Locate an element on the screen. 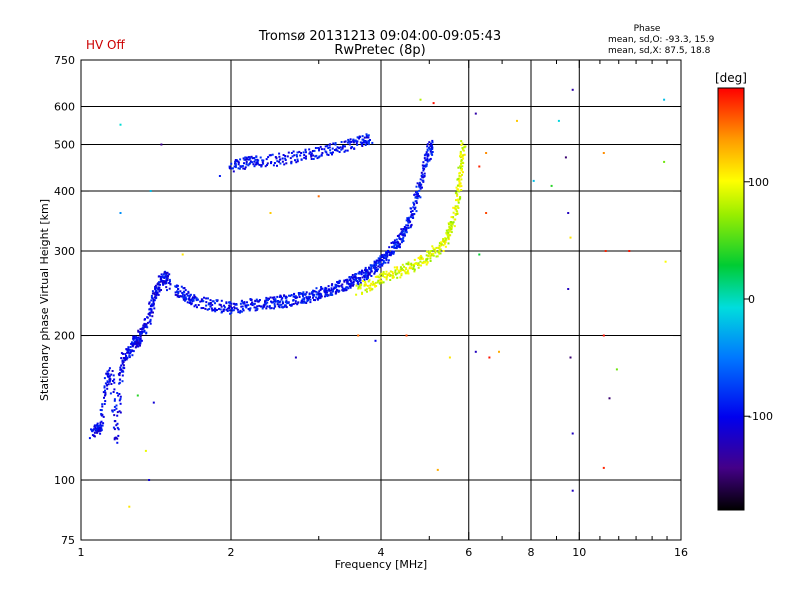  y-tick-label: 600 is located at coordinates (64, 107).